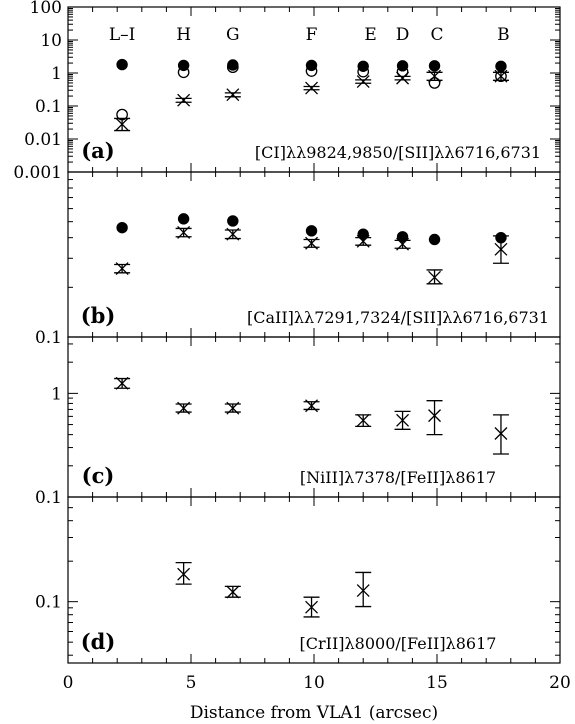  What do you see at coordinates (46, 9) in the screenshot?
I see `panel-a-y-tick-label: 100` at bounding box center [46, 9].